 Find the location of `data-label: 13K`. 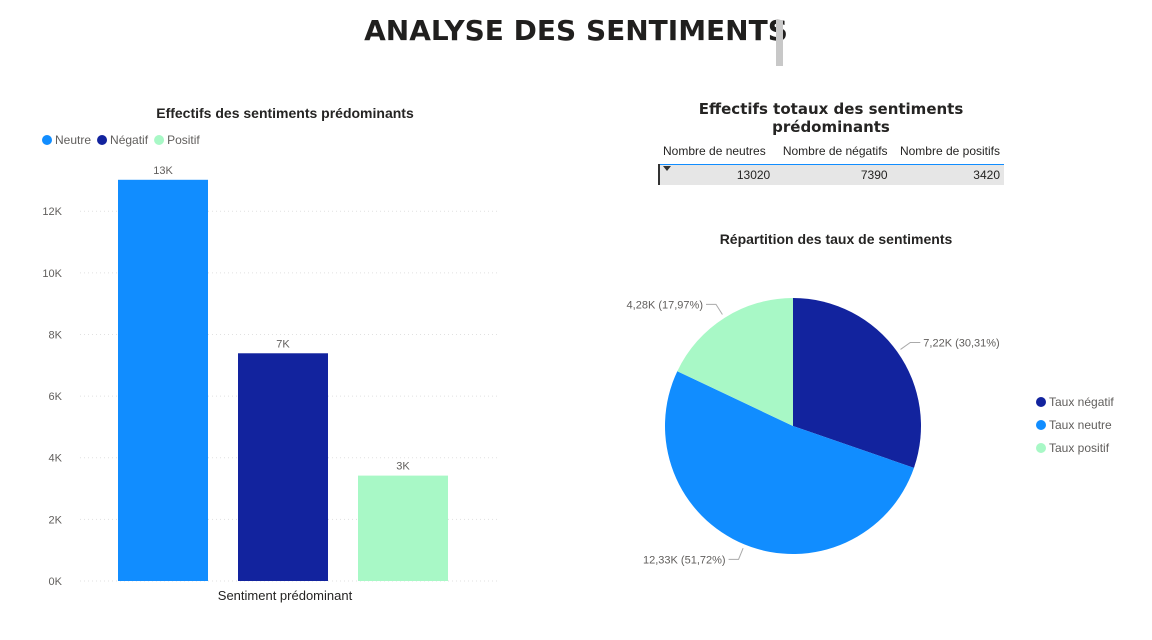

data-label: 13K is located at coordinates (163, 171).